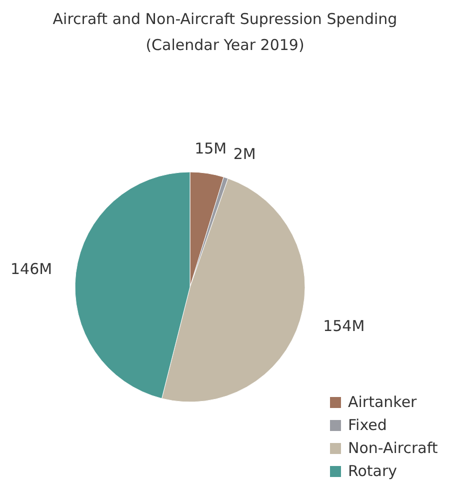 This screenshot has width=452, height=481. What do you see at coordinates (367, 425) in the screenshot?
I see `legend-label: Fixed` at bounding box center [367, 425].